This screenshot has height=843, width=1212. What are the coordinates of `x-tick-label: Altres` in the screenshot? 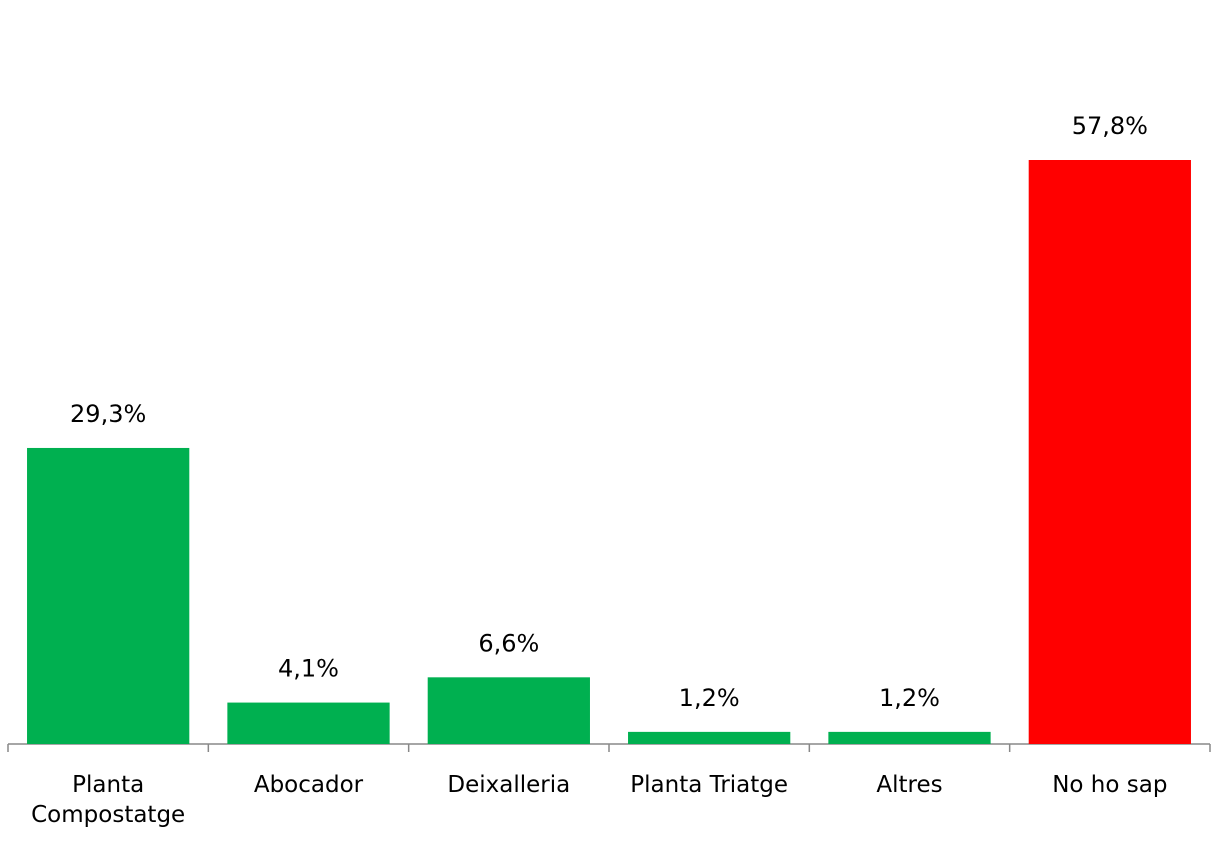 It's located at (909, 785).